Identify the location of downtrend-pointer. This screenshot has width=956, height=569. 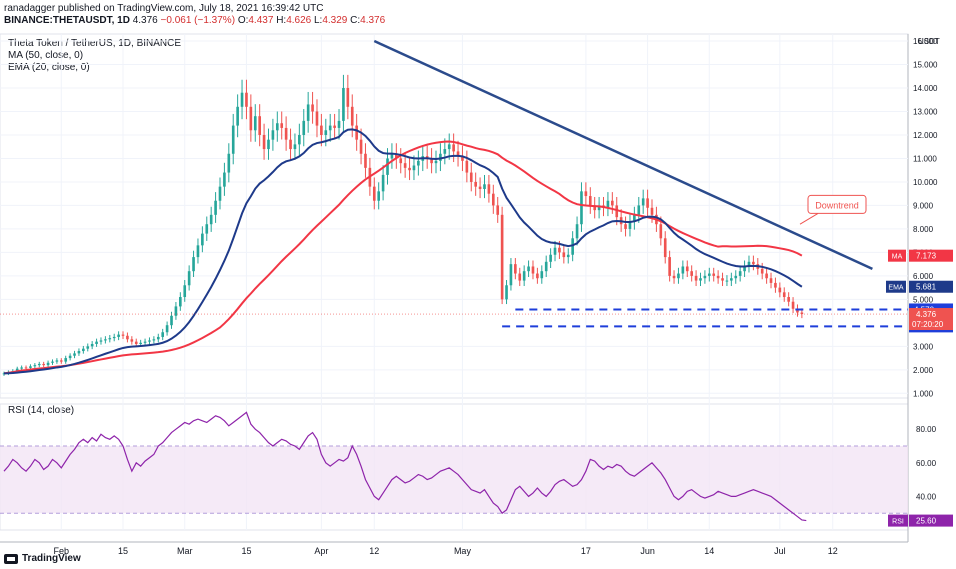
(809, 219).